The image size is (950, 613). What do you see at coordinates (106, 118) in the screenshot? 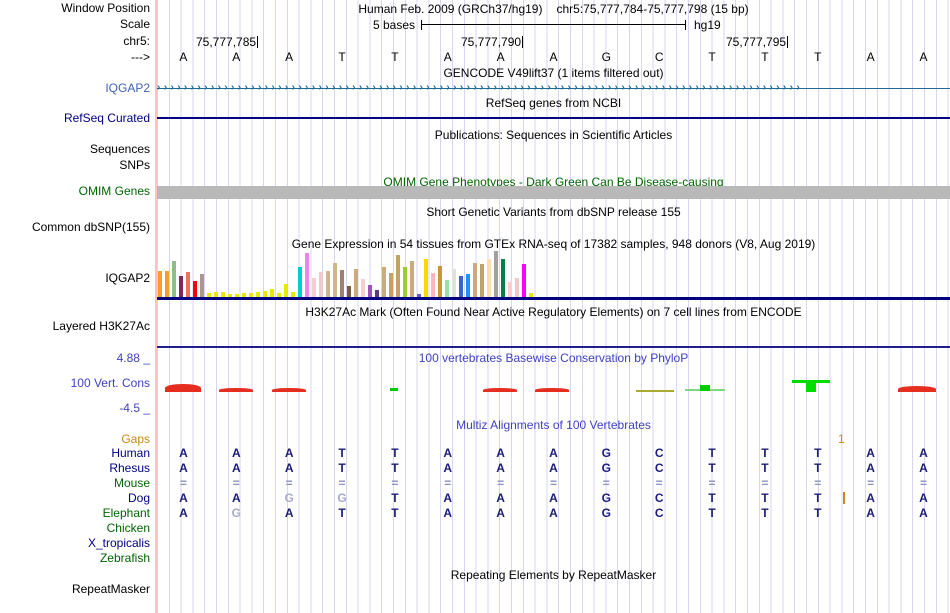
I see `refseq-curated-label: RefSeq Curated` at bounding box center [106, 118].